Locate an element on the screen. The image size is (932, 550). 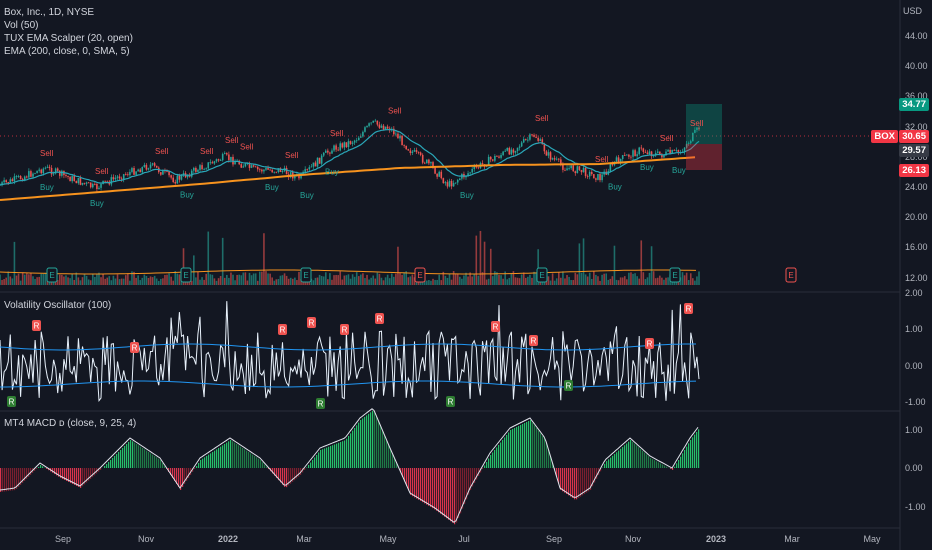
symbol-title: Box, Inc., 1D, NYSE is located at coordinates (49, 12).